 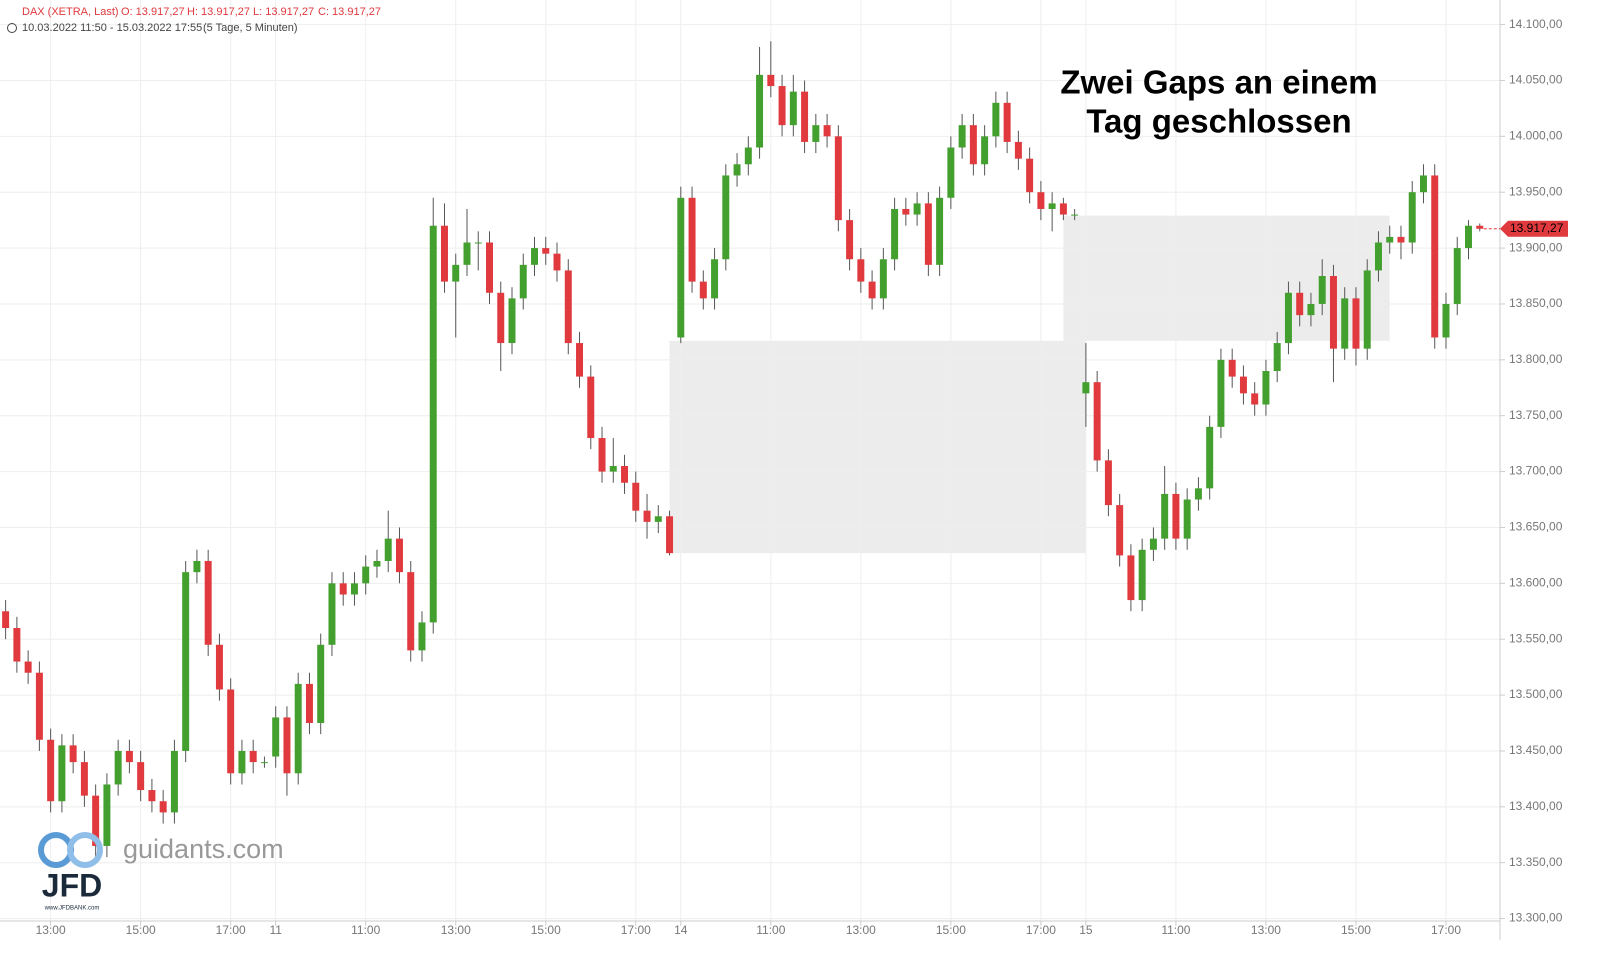 I want to click on logo: guidants.com JFD www.JFDBANK.com, so click(x=161, y=872).